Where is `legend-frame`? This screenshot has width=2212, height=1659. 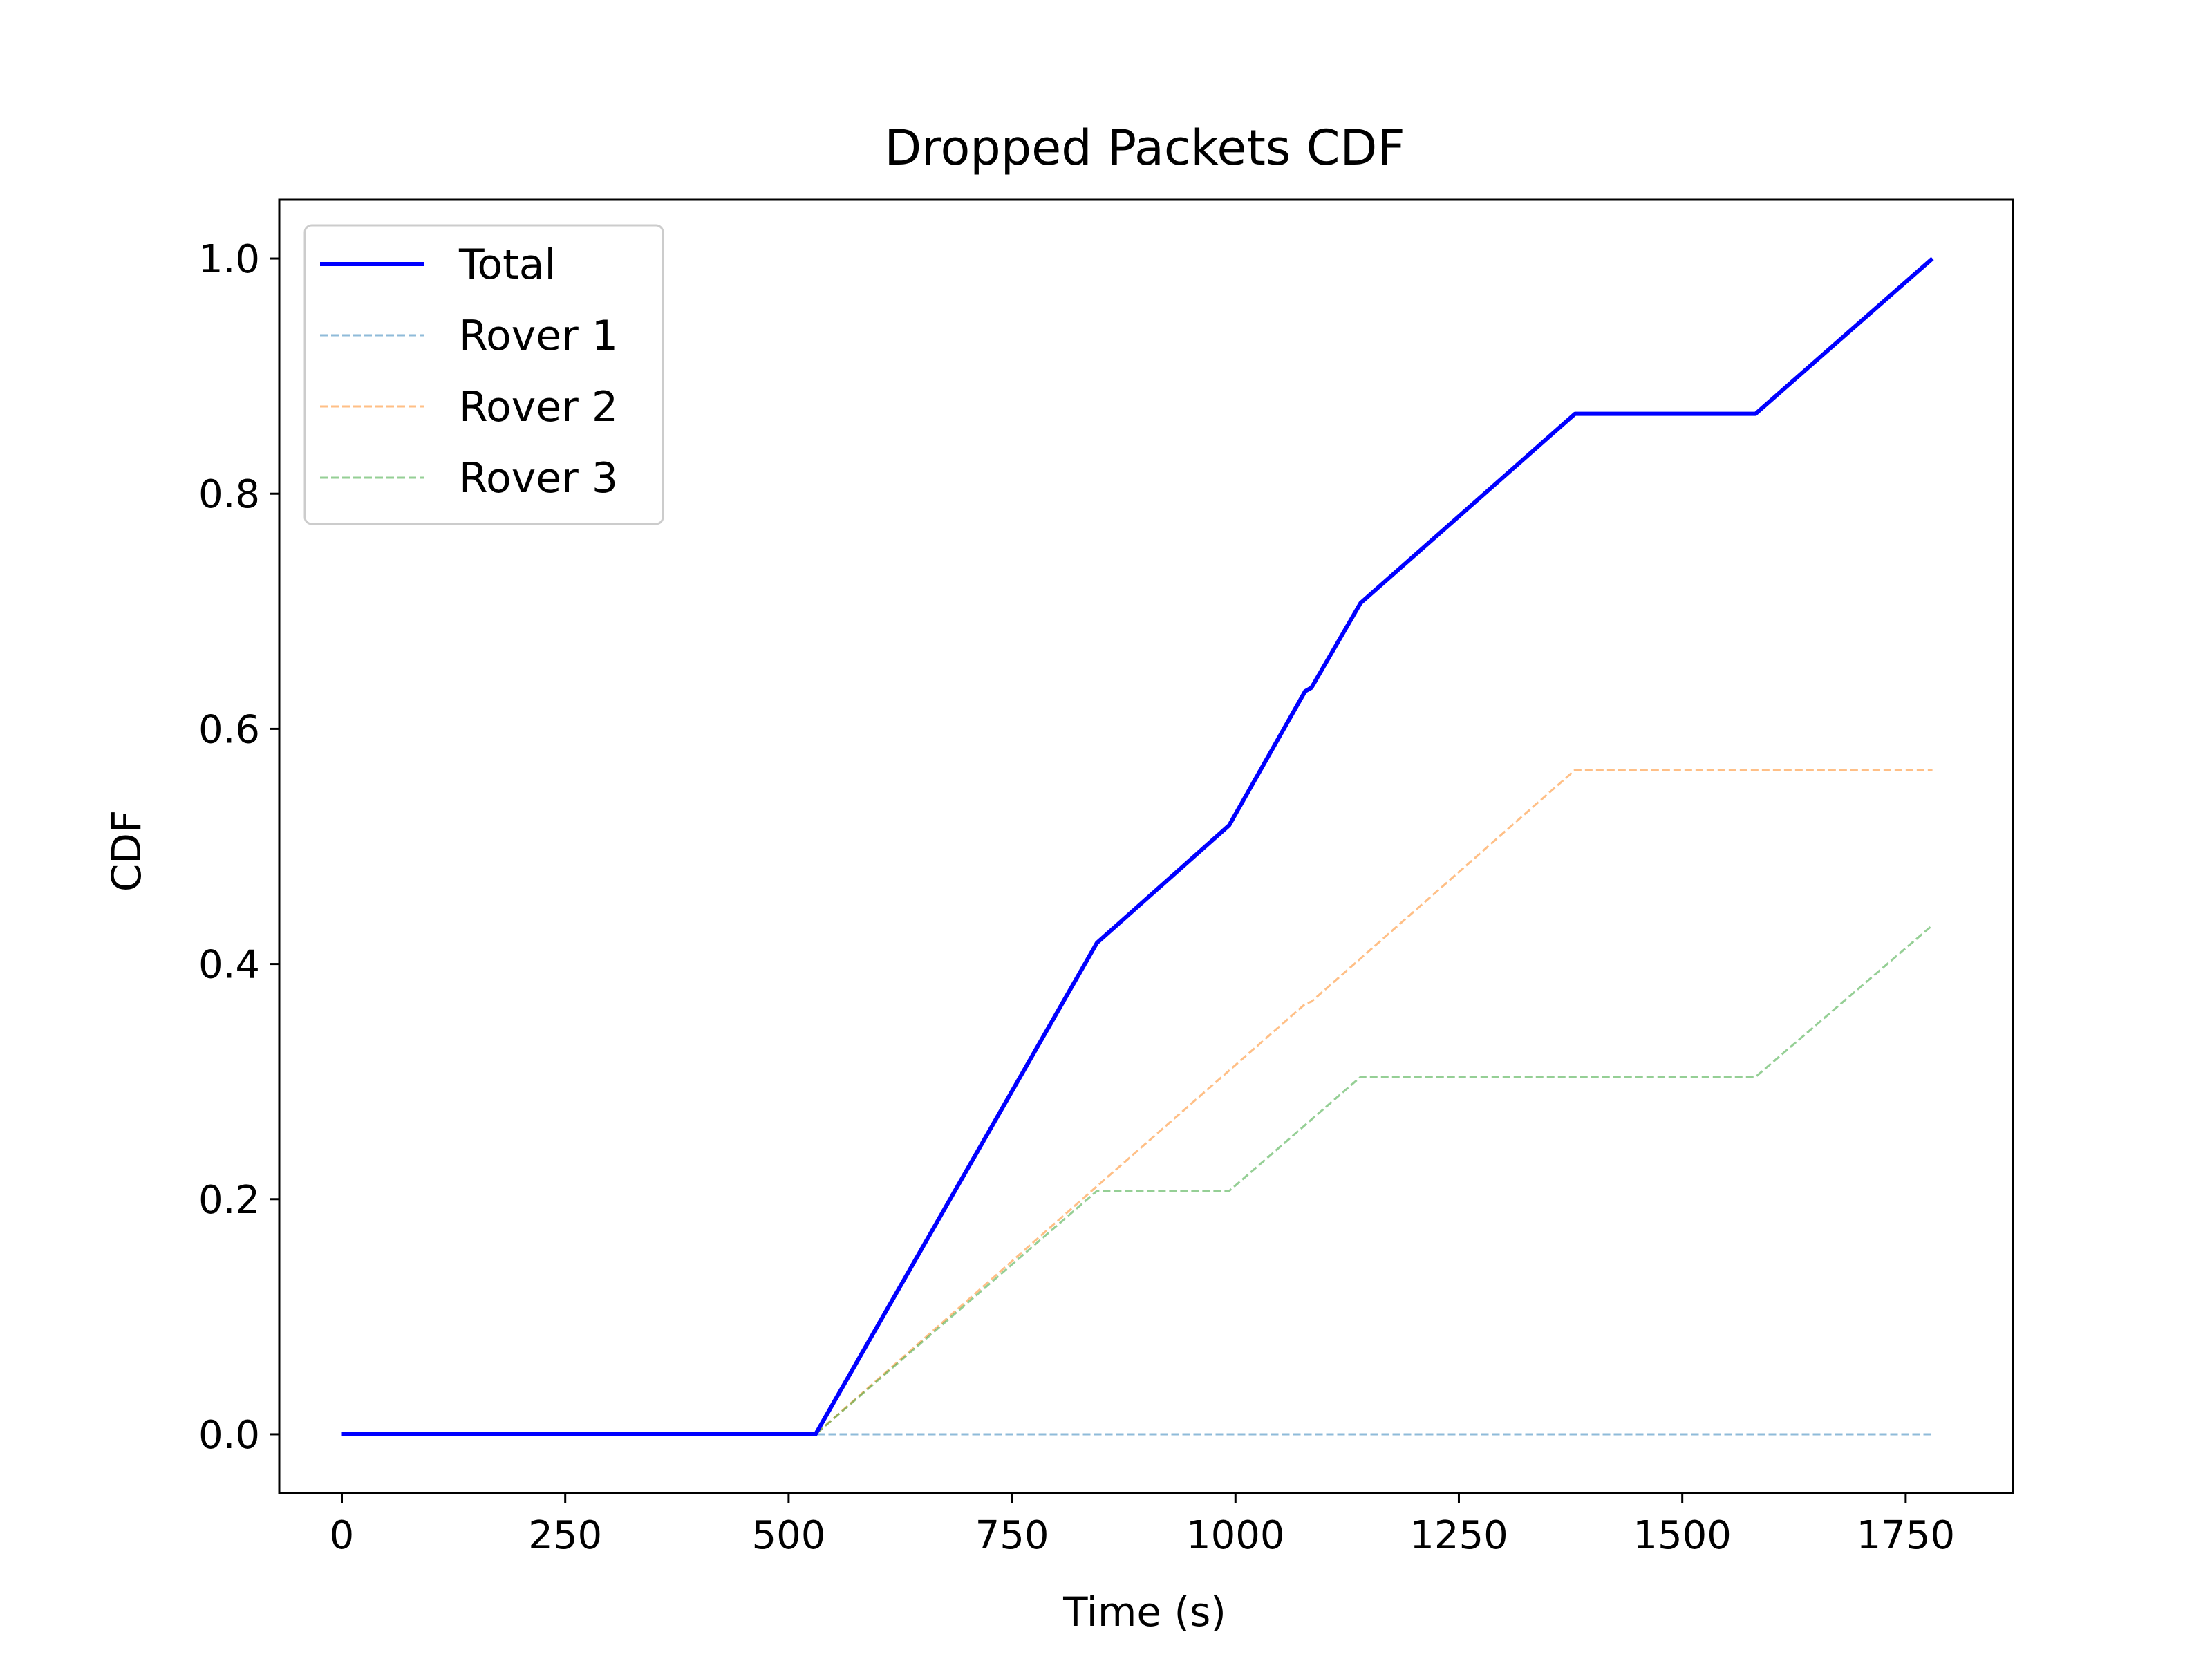 legend-frame is located at coordinates (483, 374).